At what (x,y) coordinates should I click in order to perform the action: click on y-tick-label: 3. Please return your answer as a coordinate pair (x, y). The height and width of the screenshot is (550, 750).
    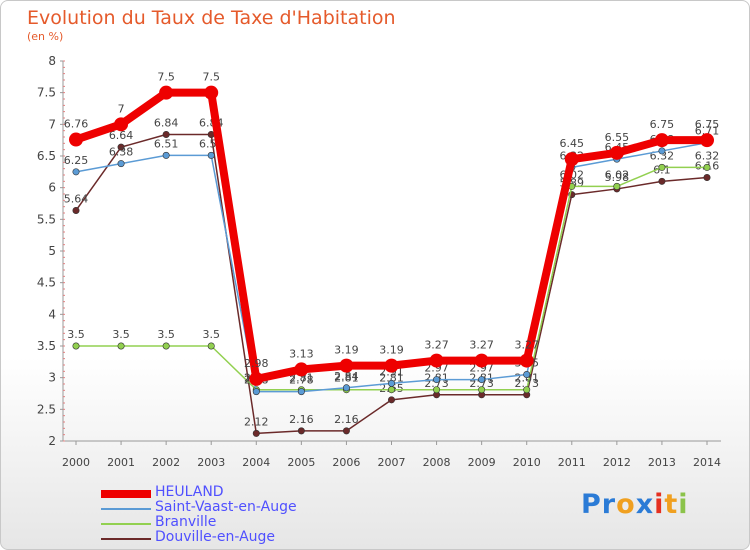
    Looking at the image, I should click on (52, 378).